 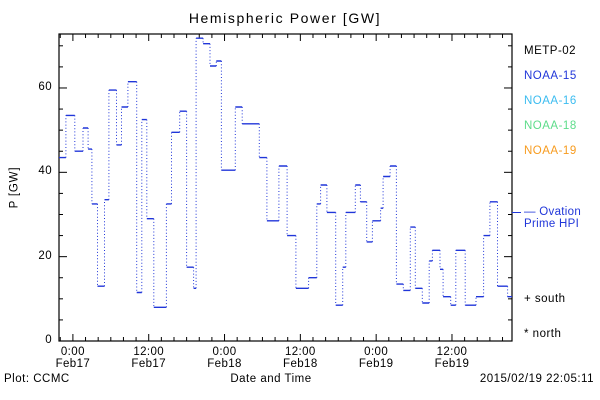 I want to click on x-tick-label: 0:00 Feb18, so click(x=225, y=358).